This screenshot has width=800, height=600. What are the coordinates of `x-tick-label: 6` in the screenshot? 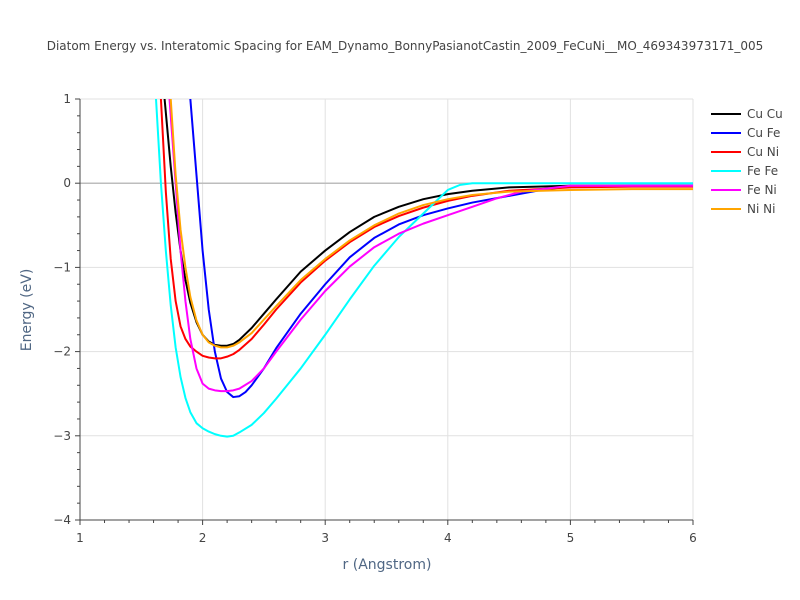 It's located at (693, 538).